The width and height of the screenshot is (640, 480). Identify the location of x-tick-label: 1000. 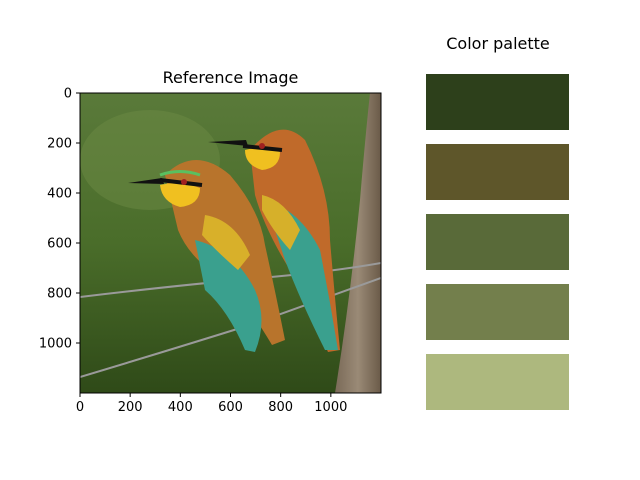
(330, 407).